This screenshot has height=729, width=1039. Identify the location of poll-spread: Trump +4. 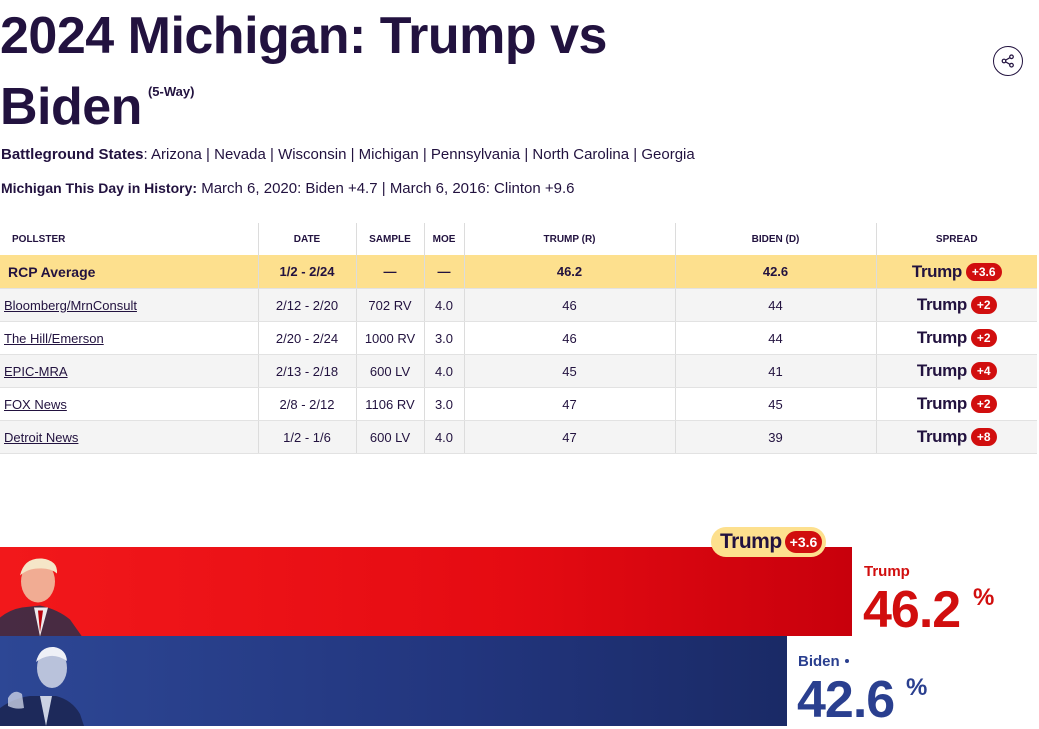
(956, 371).